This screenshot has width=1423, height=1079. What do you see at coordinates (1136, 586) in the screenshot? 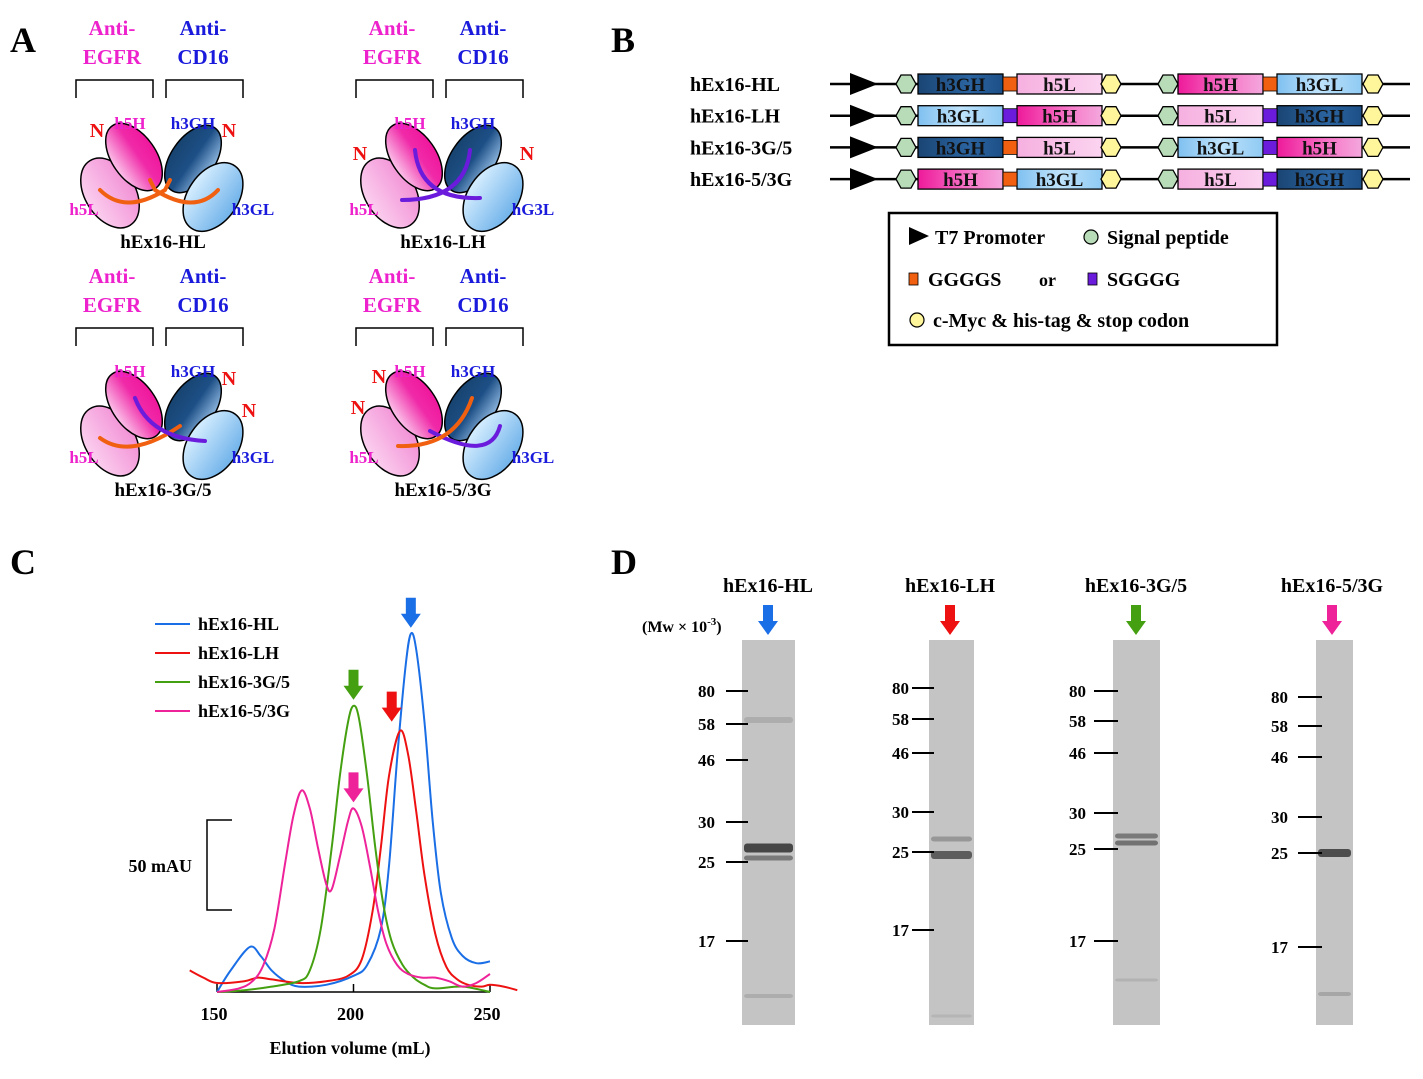
I see `gel-lane-title: hEx16-3G/5` at bounding box center [1136, 586].